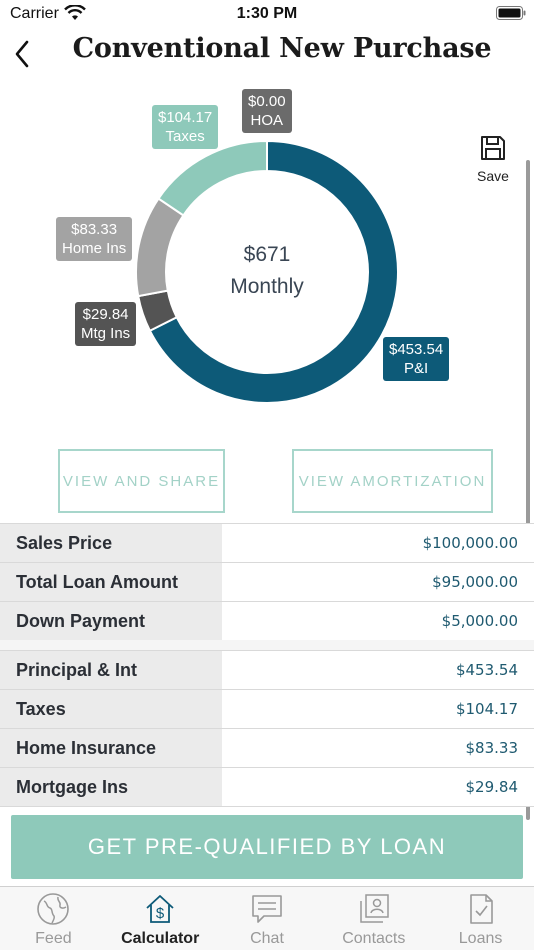 This screenshot has width=534, height=950. What do you see at coordinates (378, 582) in the screenshot?
I see `row-value: $95,000.00` at bounding box center [378, 582].